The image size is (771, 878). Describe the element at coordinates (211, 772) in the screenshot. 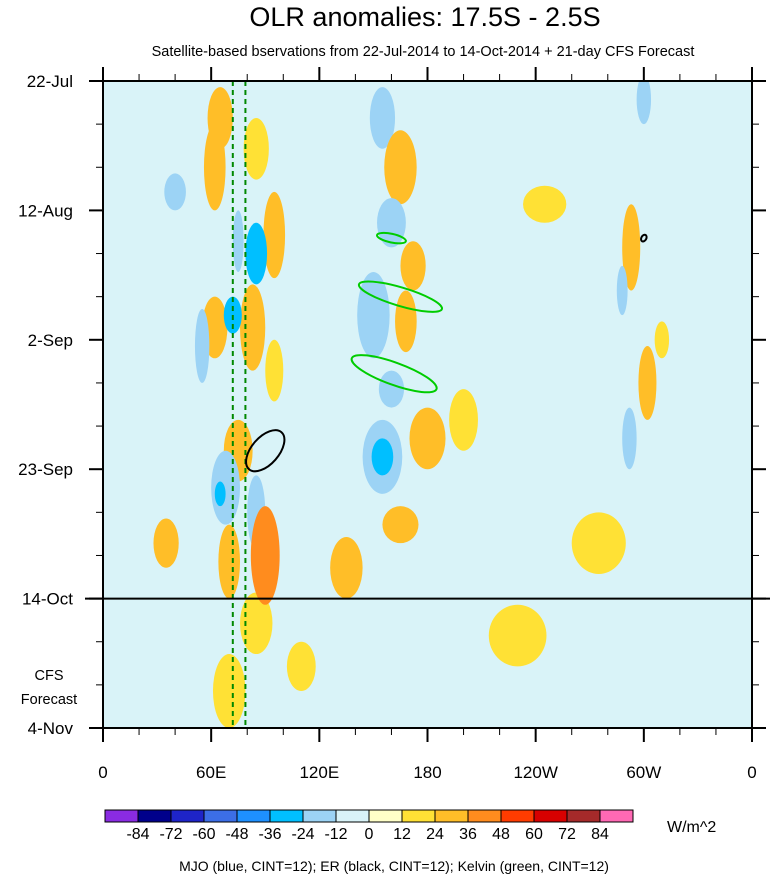

I see `x-tick-label: 60E` at that location.